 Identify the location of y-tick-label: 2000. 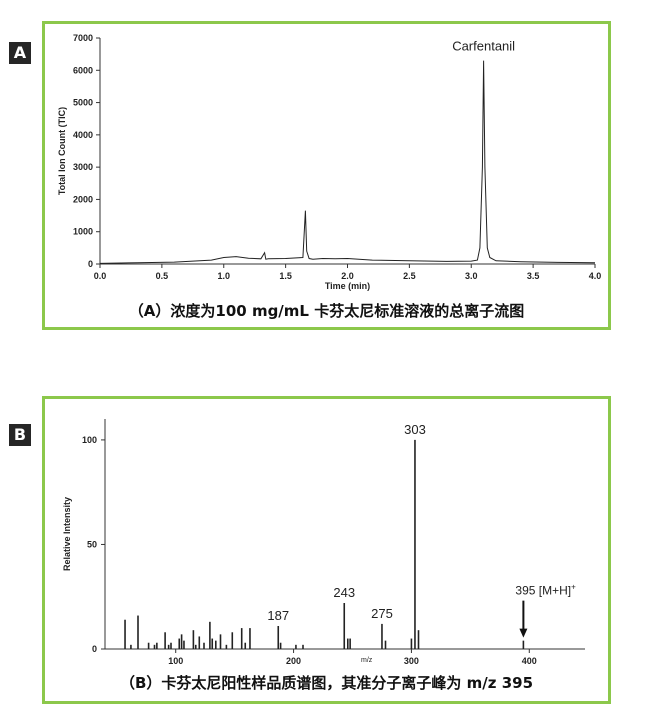
(83, 199).